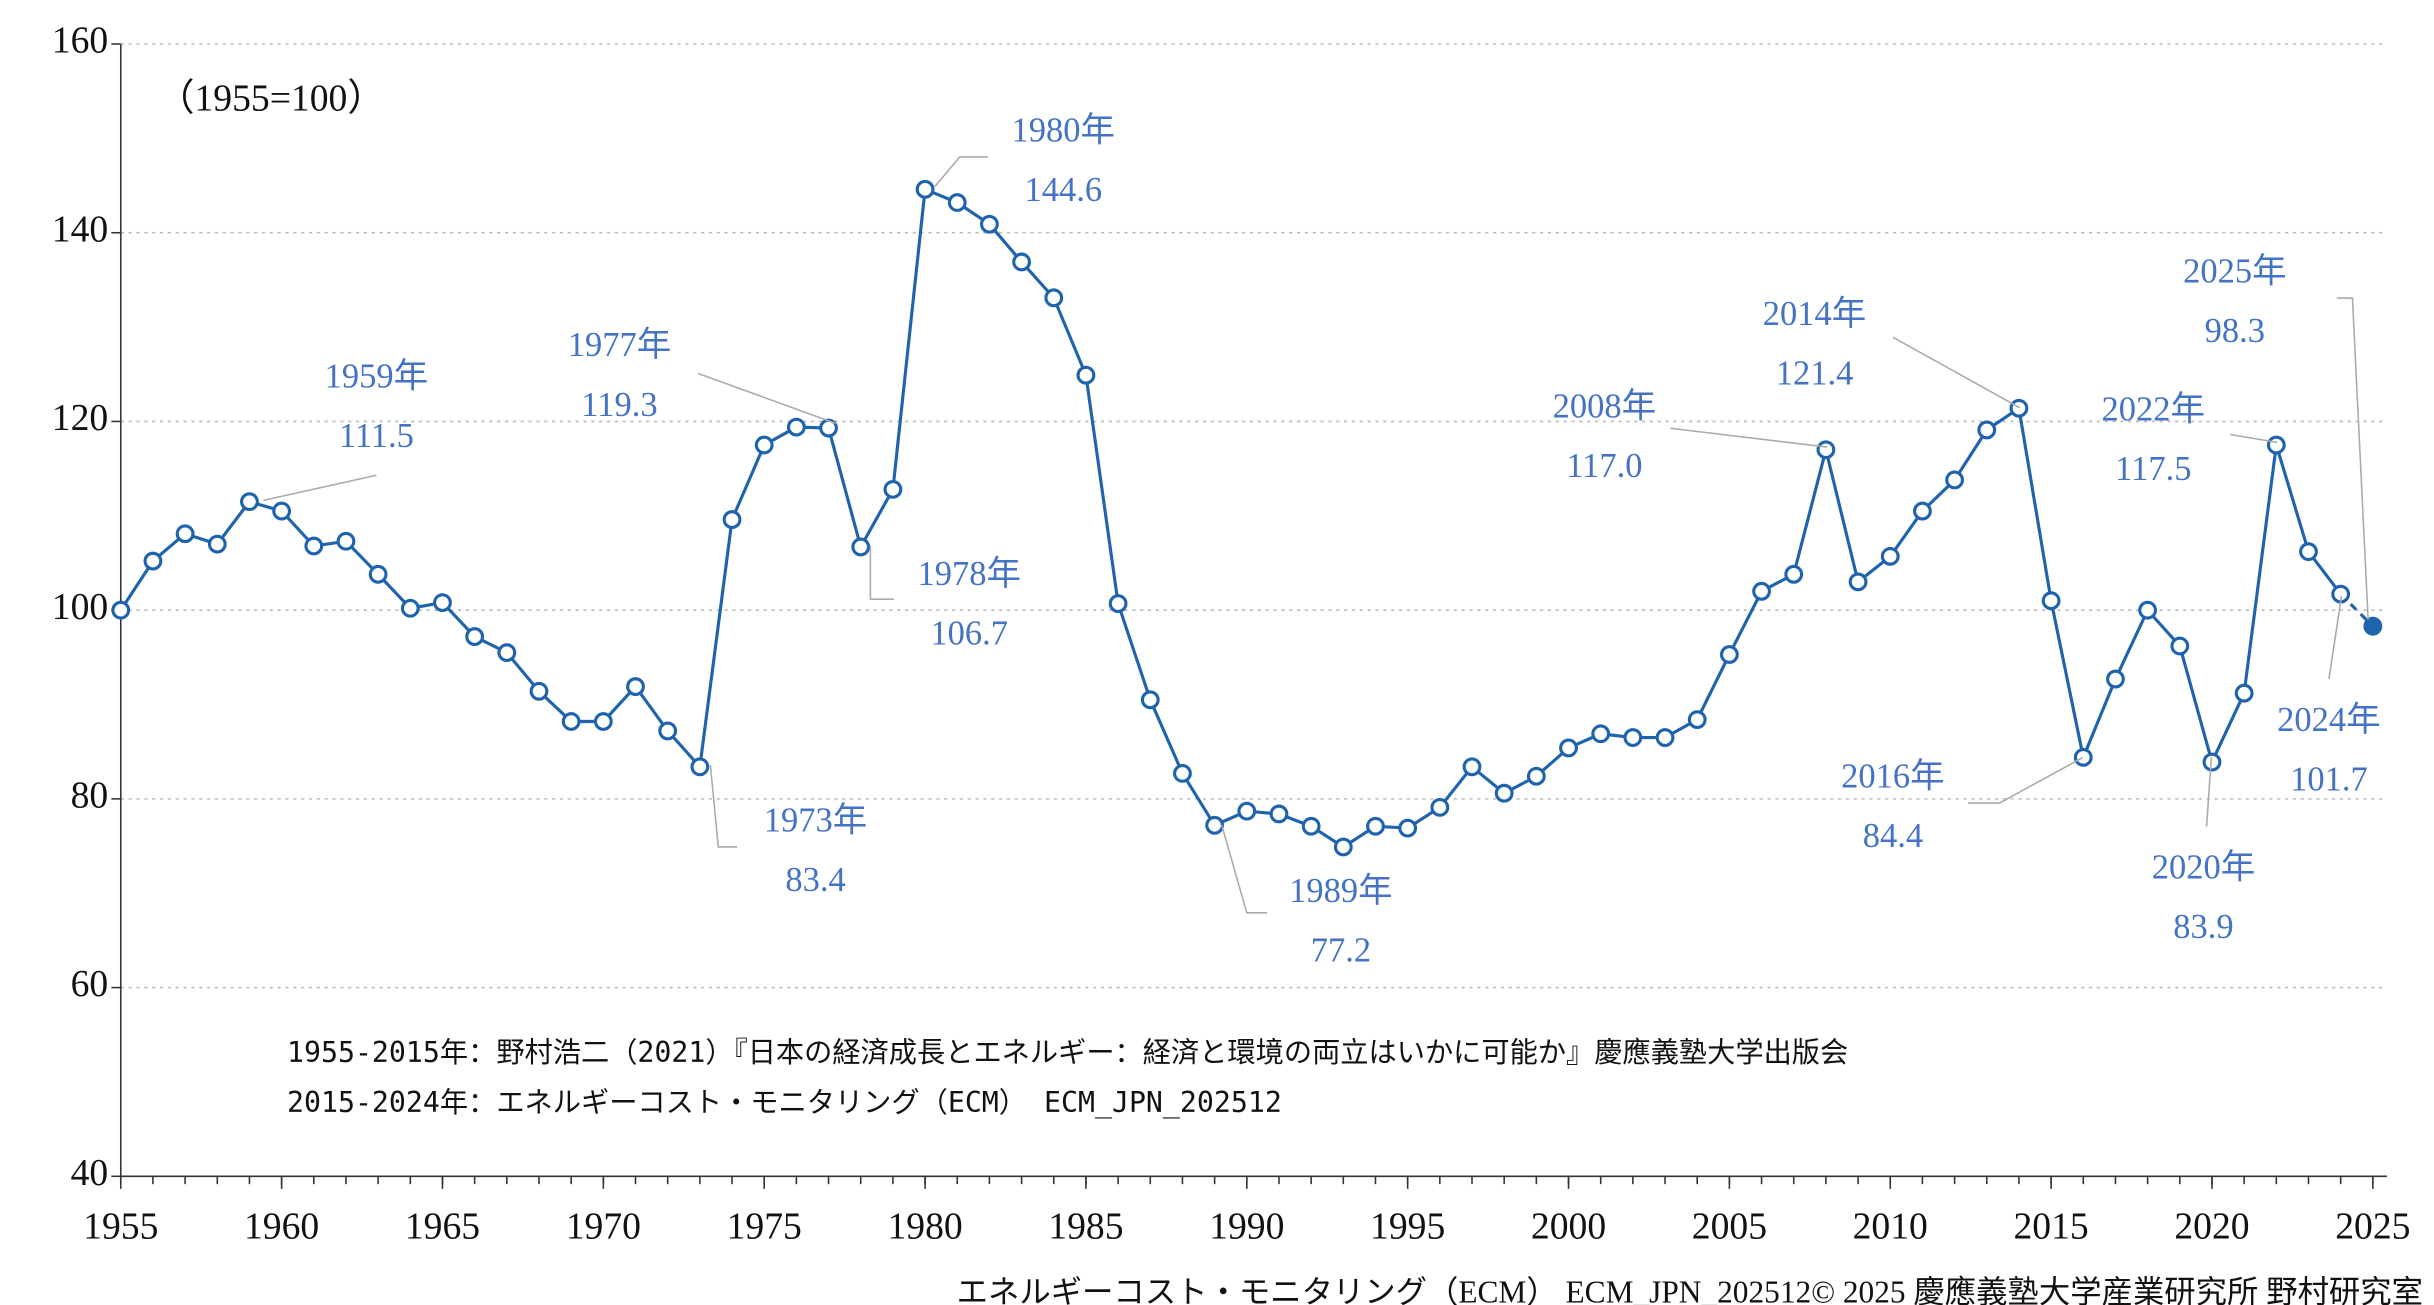 The width and height of the screenshot is (2434, 1305). What do you see at coordinates (80, 607) in the screenshot?
I see `y-tick-label: 100` at bounding box center [80, 607].